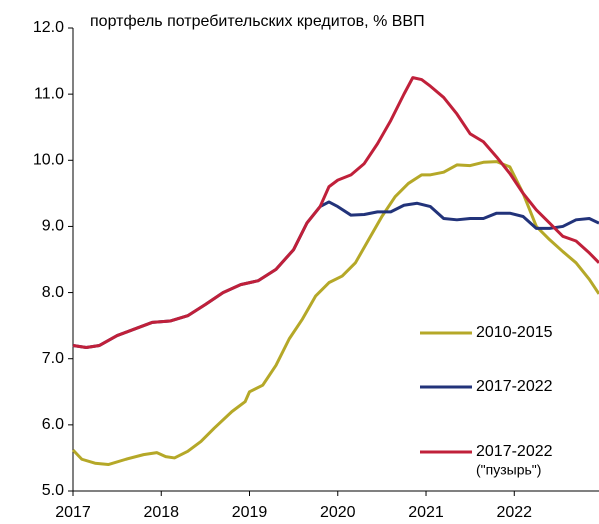 The image size is (599, 524). Describe the element at coordinates (508, 470) in the screenshot. I see `legend-note: ("пузырь")` at that location.